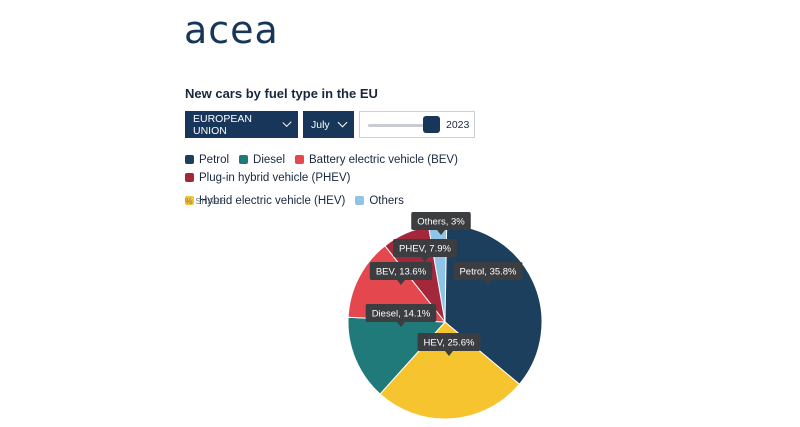 Image resolution: width=800 pixels, height=427 pixels. I want to click on legend-label-others: Others, so click(386, 200).